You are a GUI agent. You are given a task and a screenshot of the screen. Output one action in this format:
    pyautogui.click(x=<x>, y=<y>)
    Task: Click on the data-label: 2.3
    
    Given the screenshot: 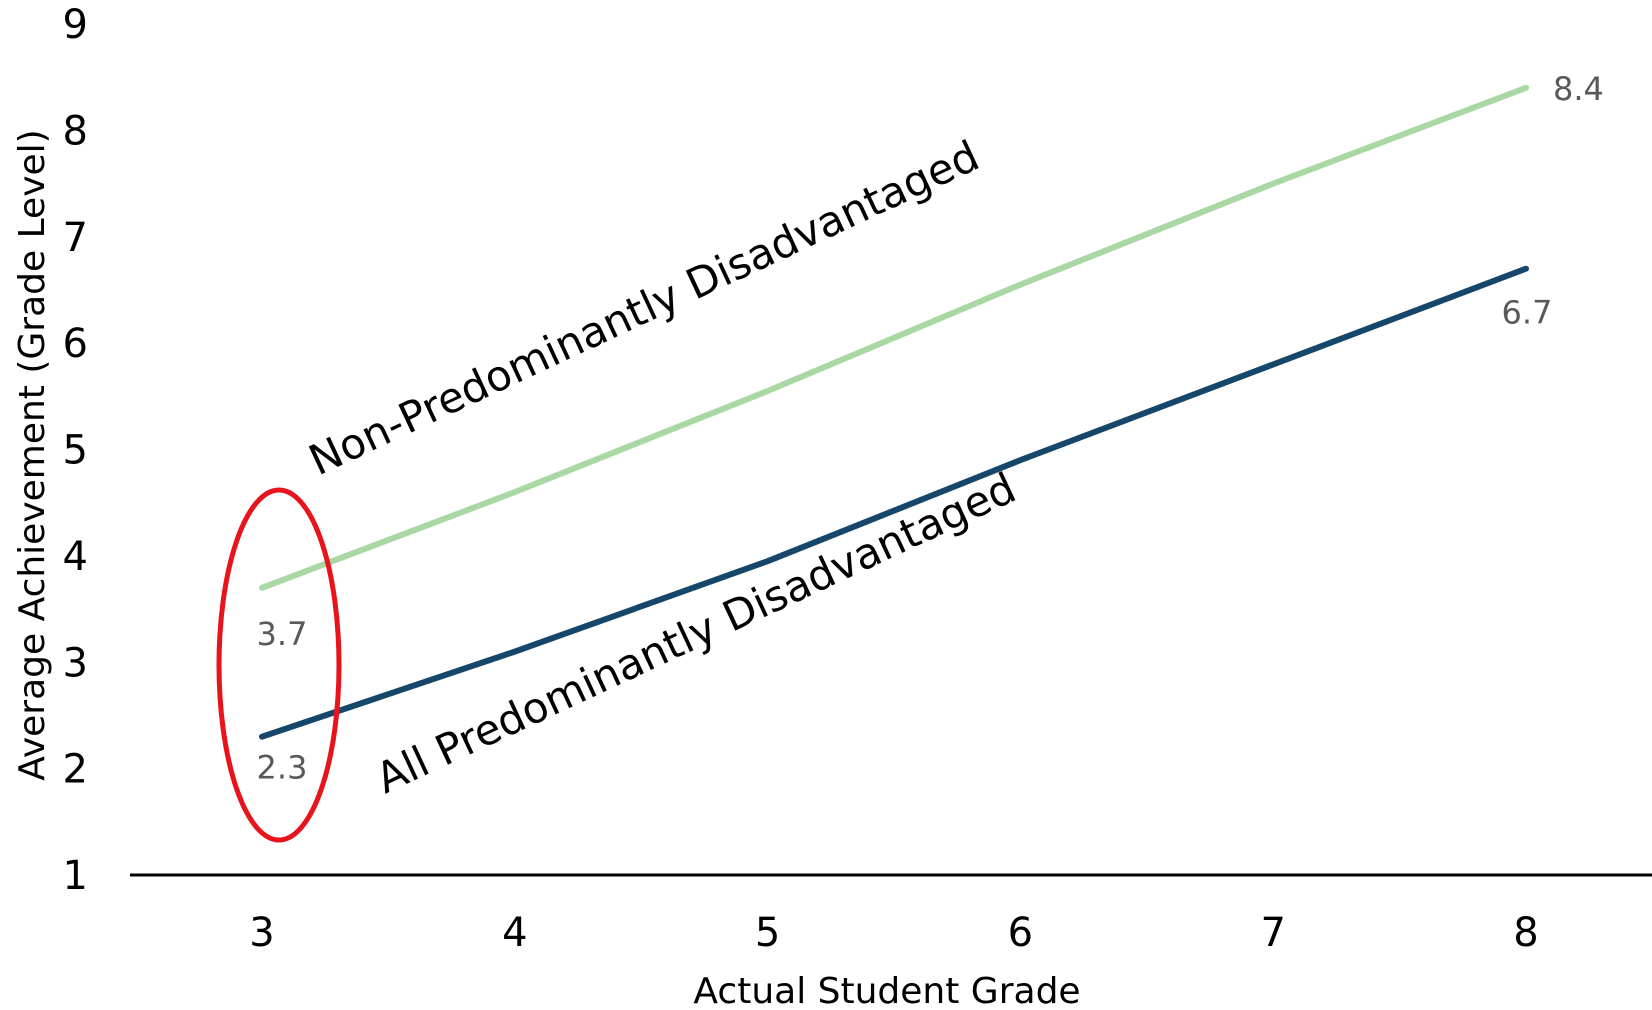 What is the action you would take?
    pyautogui.click(x=282, y=768)
    